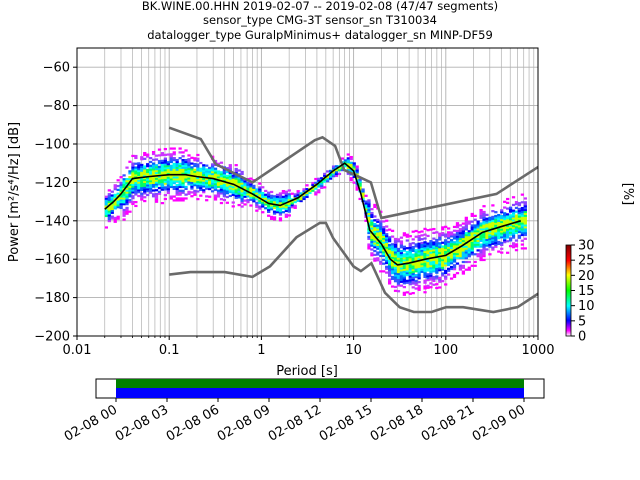  Describe the element at coordinates (52, 145) in the screenshot. I see `y-tick-label: −100` at that location.